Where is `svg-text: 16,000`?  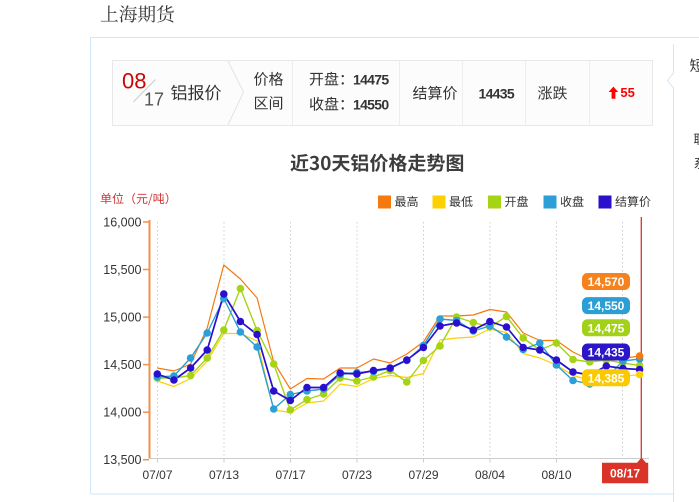 svg-text: 16,000 is located at coordinates (122, 223).